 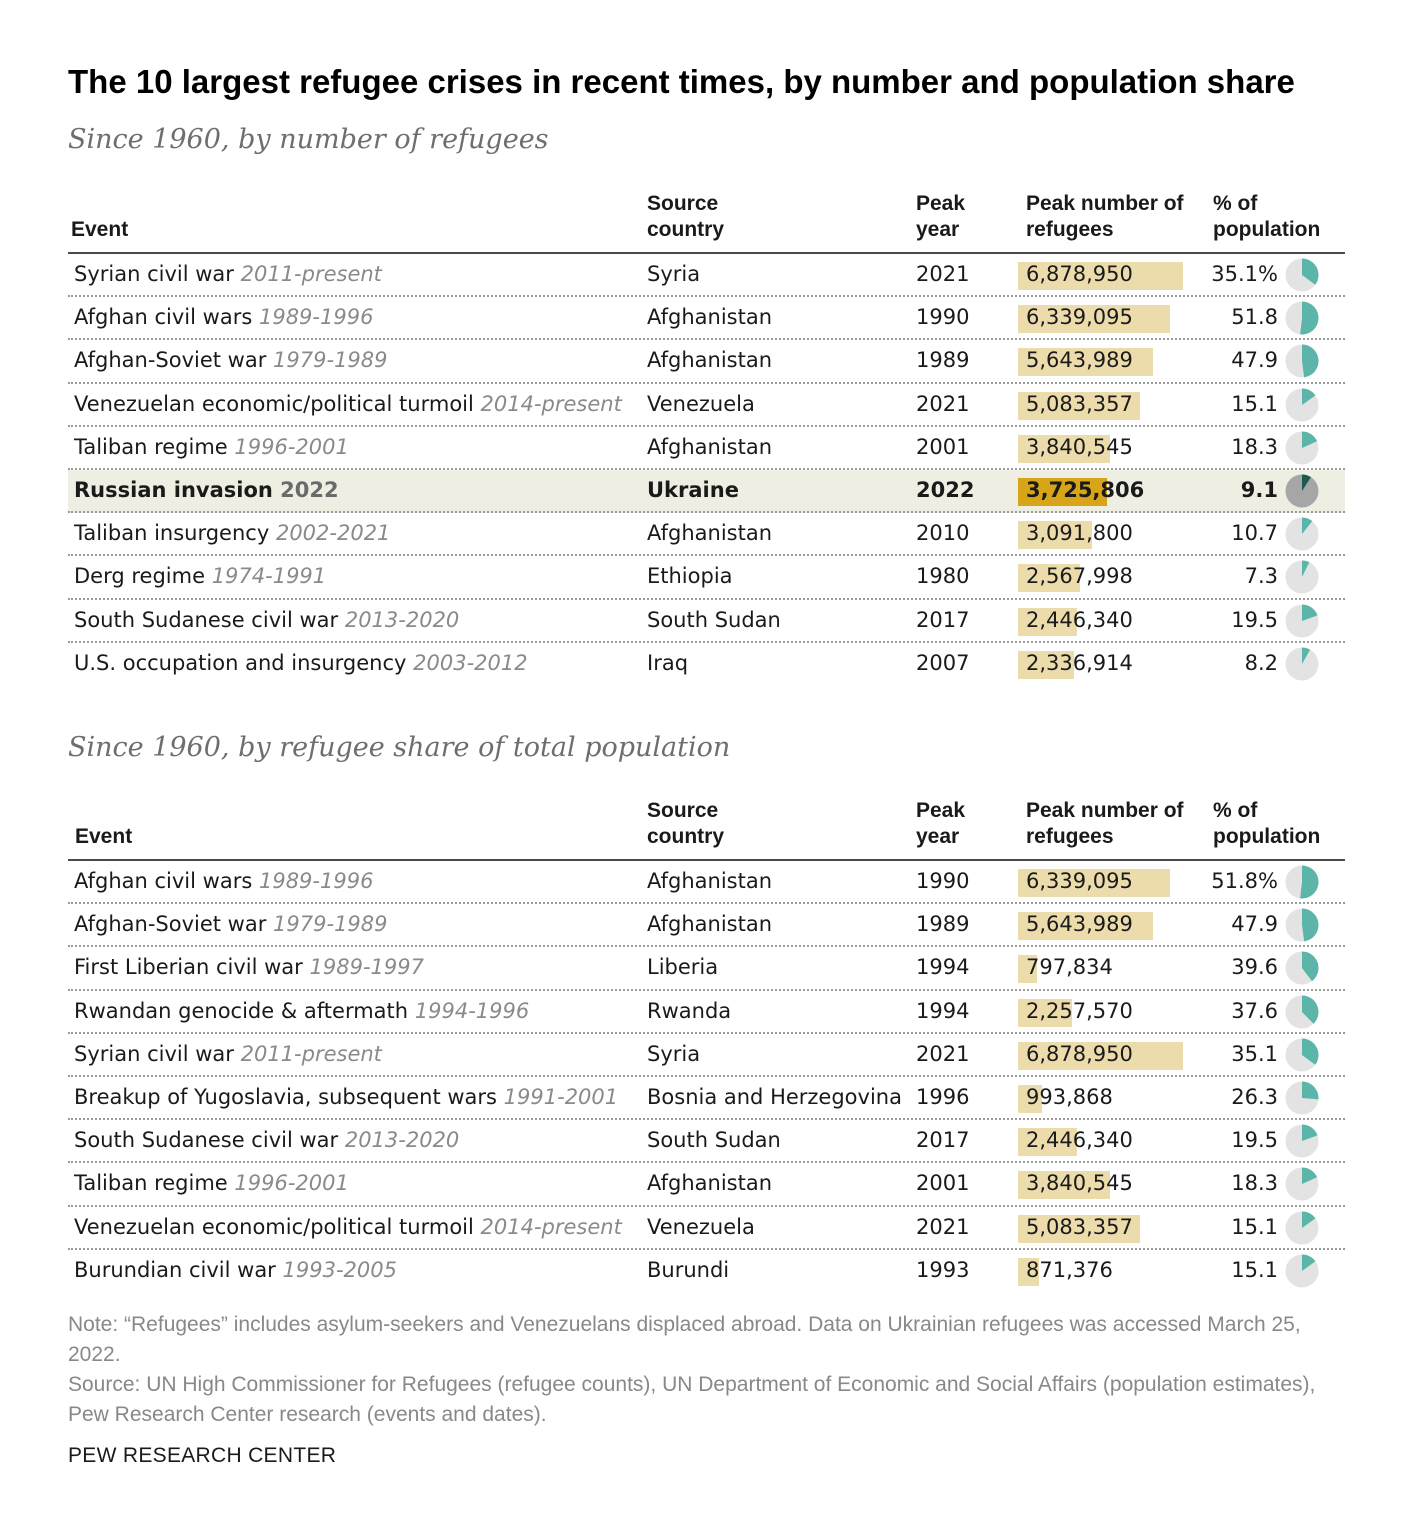 I want to click on event-dates: 1979-1989, so click(x=330, y=360).